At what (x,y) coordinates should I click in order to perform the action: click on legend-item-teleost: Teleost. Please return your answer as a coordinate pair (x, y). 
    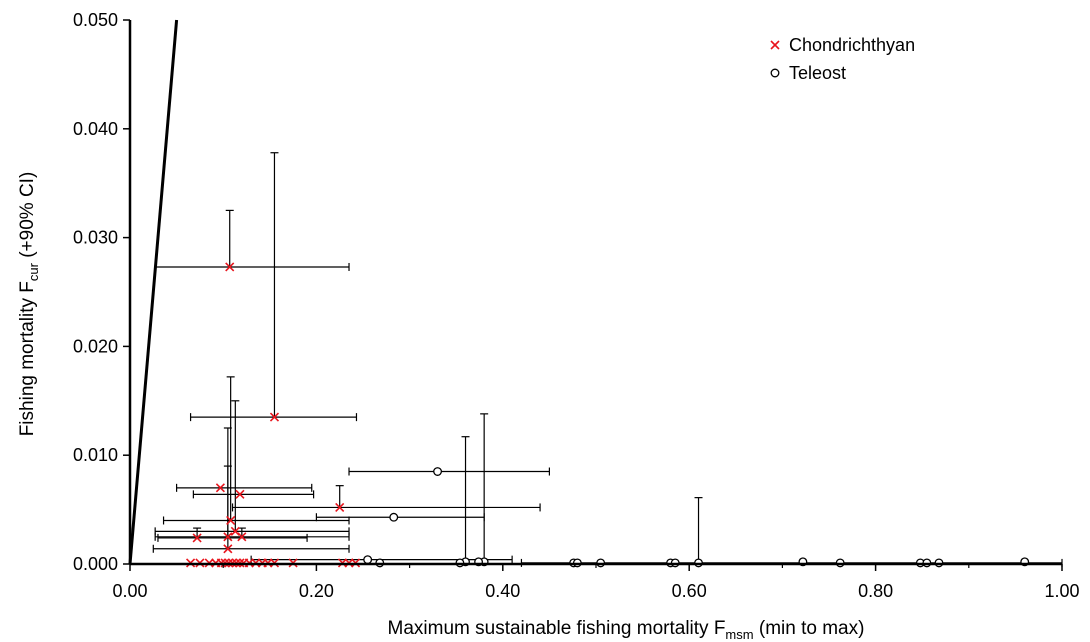
    Looking at the image, I should click on (808, 73).